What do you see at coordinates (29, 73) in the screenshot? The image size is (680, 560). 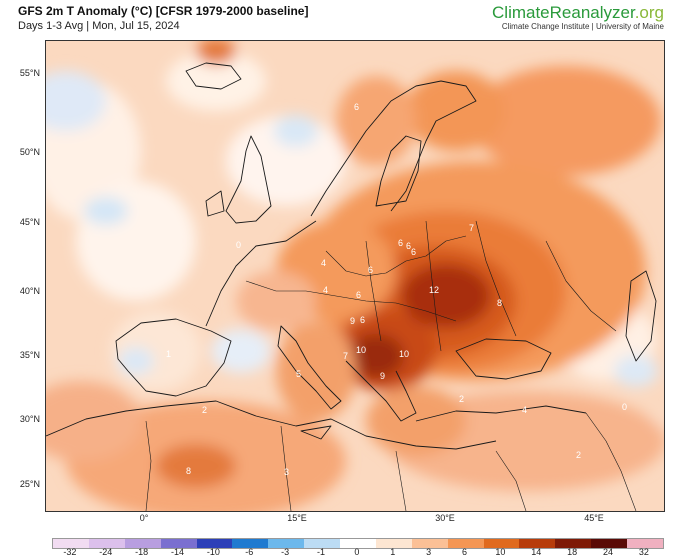 I see `lat-label: 55°N` at bounding box center [29, 73].